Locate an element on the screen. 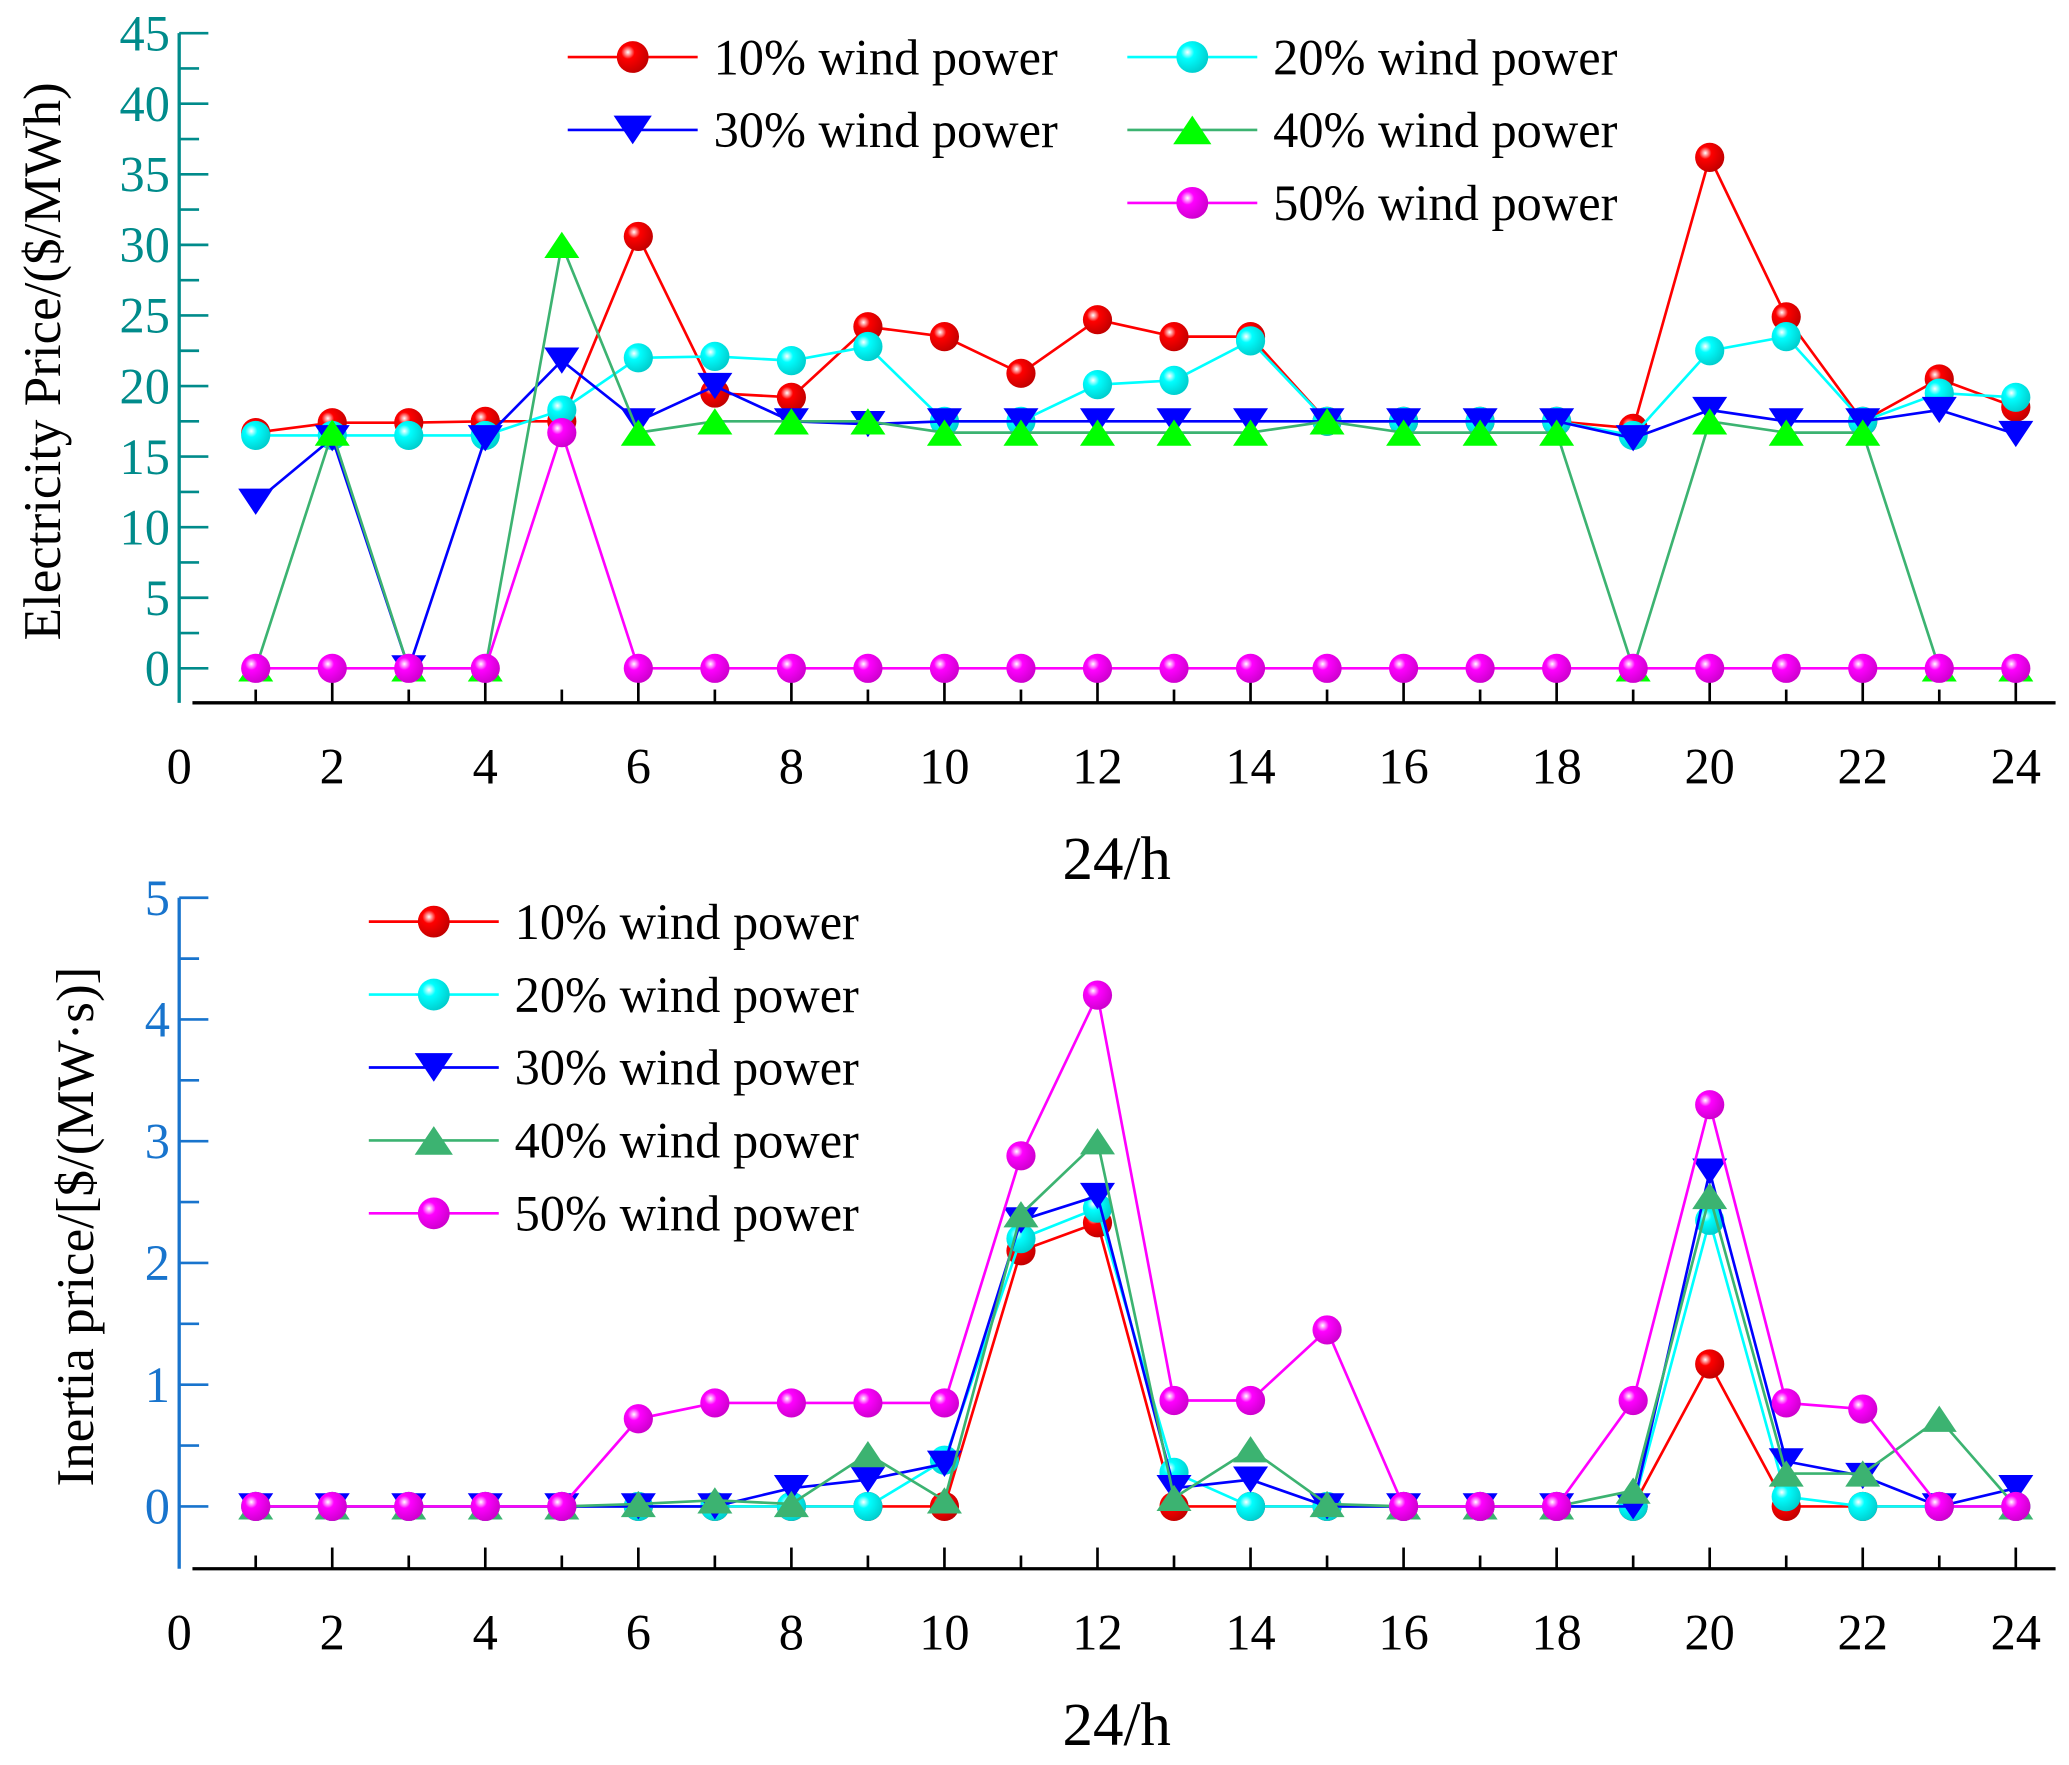 This screenshot has width=2069, height=1765. x-tick-label: 8 is located at coordinates (791, 1633).